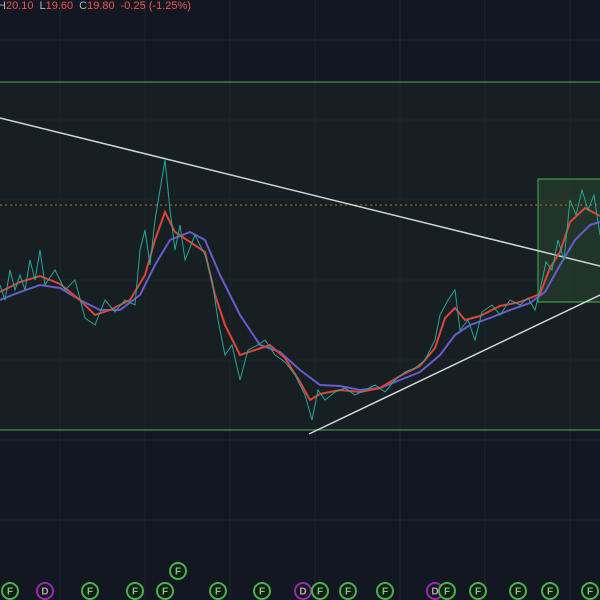  I want to click on ohlc-value: 19.60, so click(60, 6).